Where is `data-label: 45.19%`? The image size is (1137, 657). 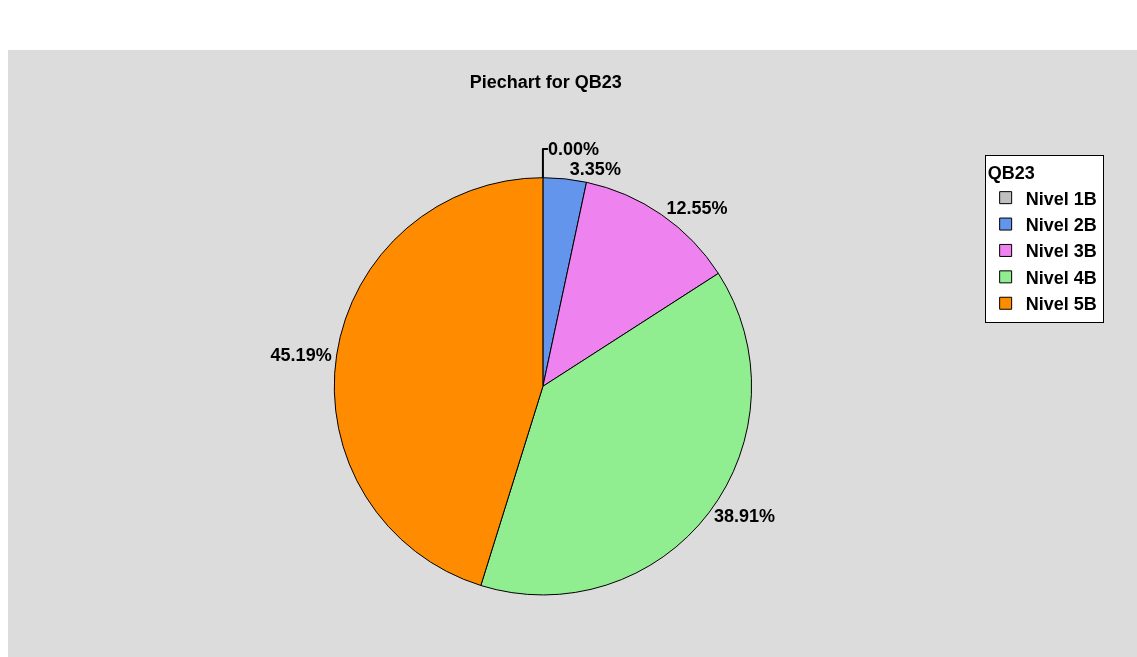
data-label: 45.19% is located at coordinates (301, 354).